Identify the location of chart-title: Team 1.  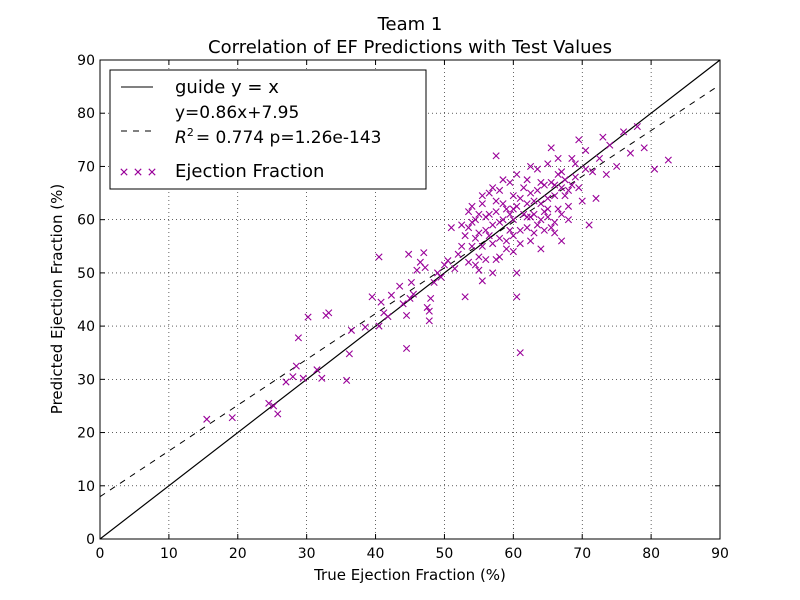
(410, 24).